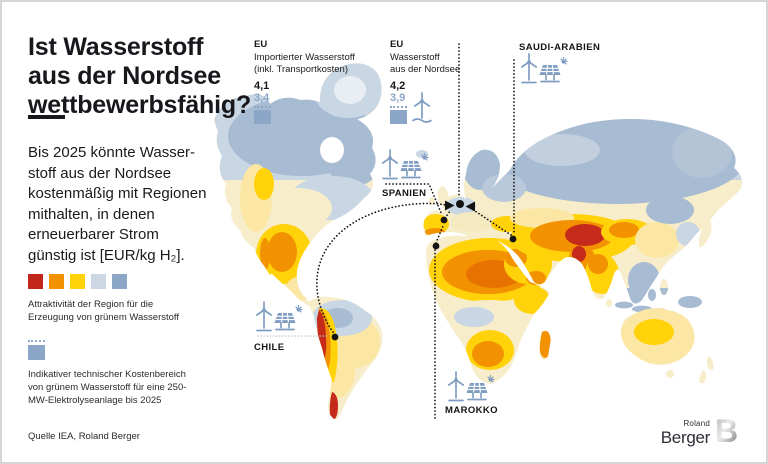 This screenshot has width=768, height=464. What do you see at coordinates (279, 316) in the screenshot?
I see `chile-icons` at bounding box center [279, 316].